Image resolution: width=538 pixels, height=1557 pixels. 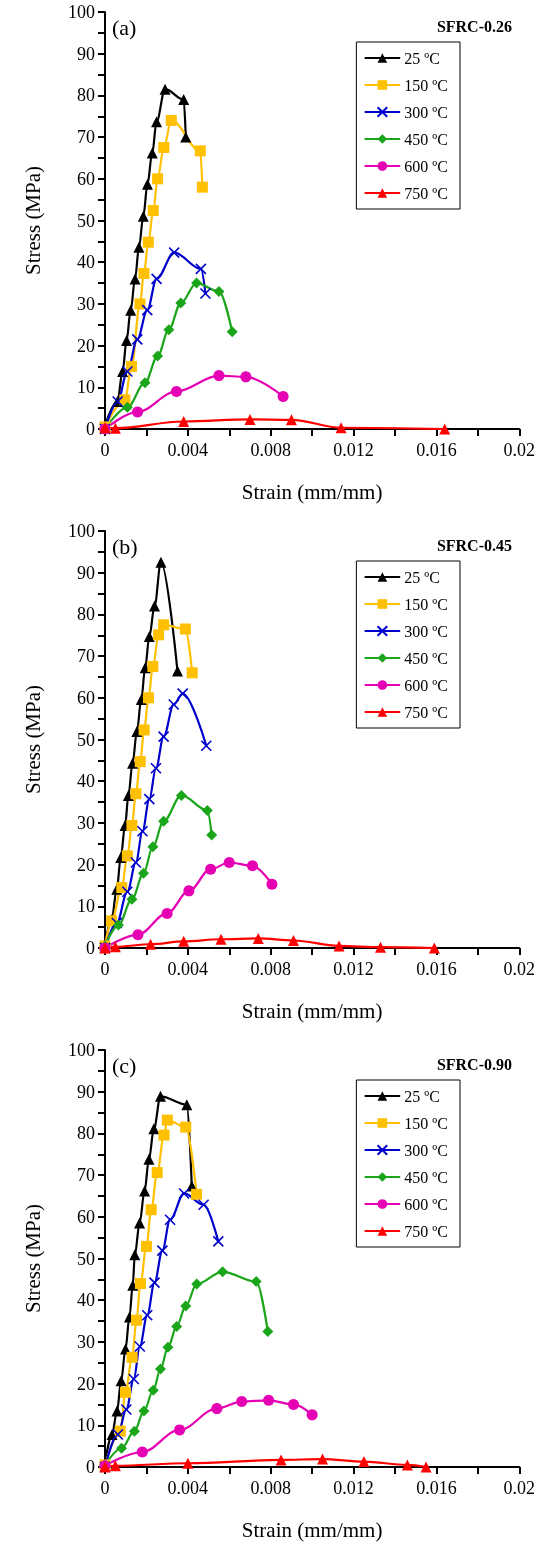 I want to click on legend-title: SFRC-0.90, so click(x=474, y=1064).